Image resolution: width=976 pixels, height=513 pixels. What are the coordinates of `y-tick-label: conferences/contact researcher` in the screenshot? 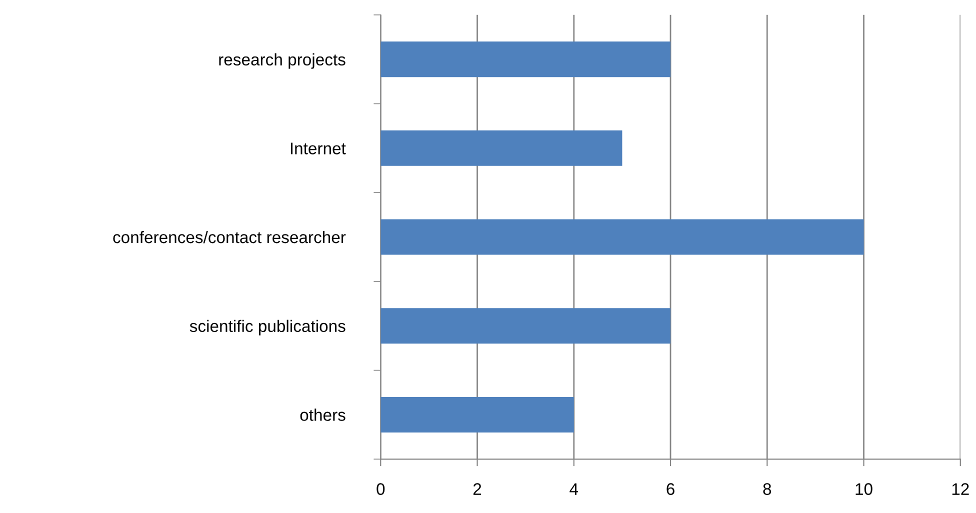 It's located at (229, 237).